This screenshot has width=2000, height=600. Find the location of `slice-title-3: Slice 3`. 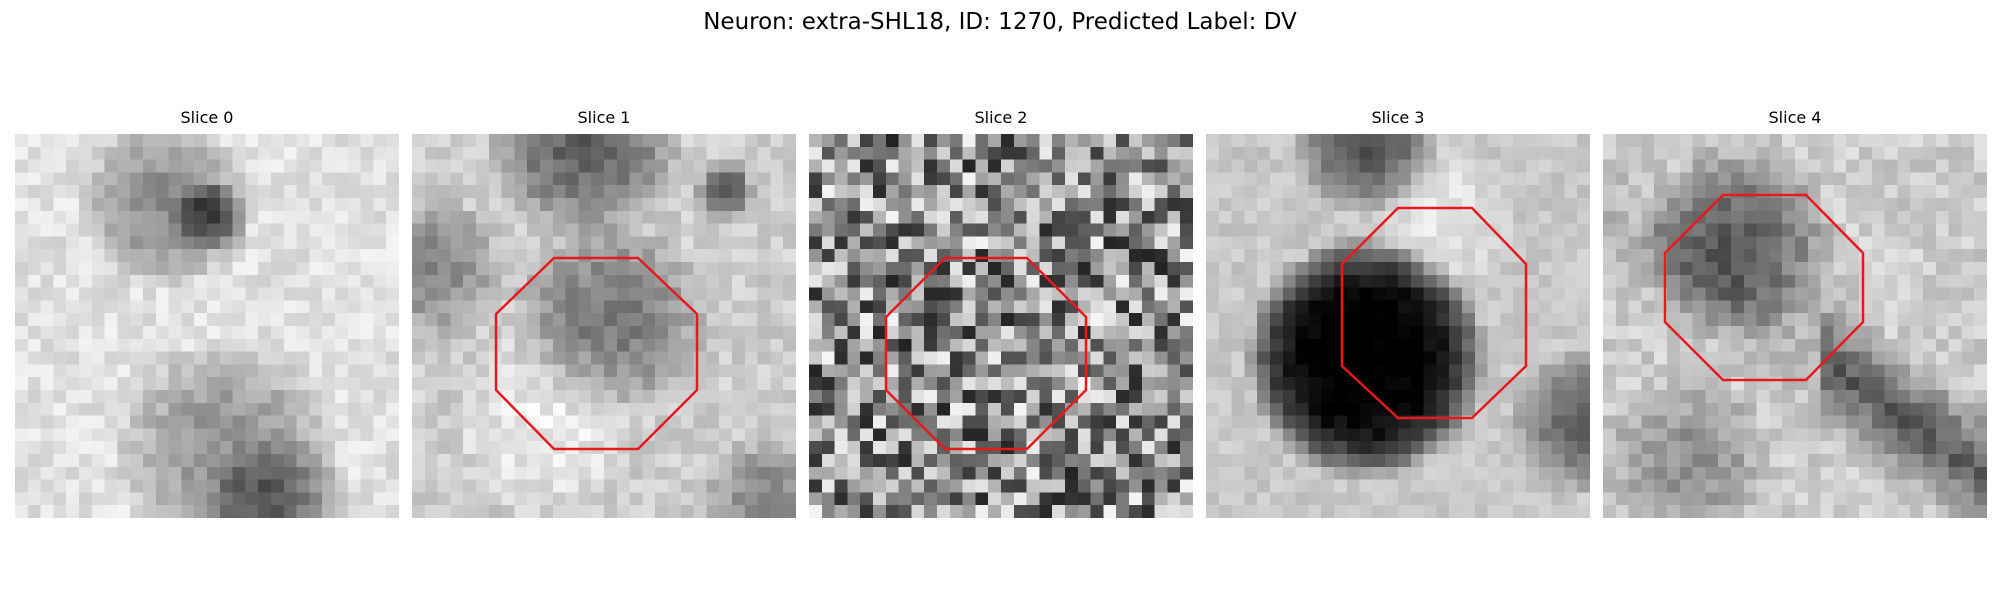

slice-title-3: Slice 3 is located at coordinates (1398, 117).